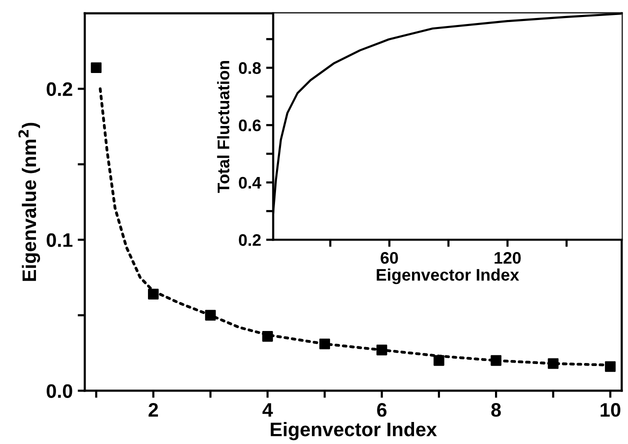  Describe the element at coordinates (267, 410) in the screenshot. I see `x-tick-label: 4` at that location.